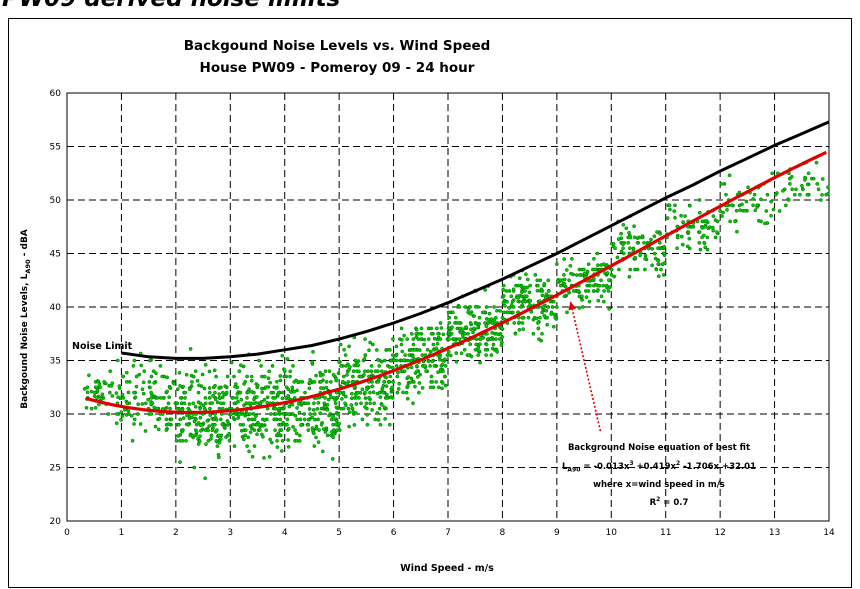 The width and height of the screenshot is (860, 589). Describe the element at coordinates (230, 533) in the screenshot. I see `x-tick-label: 3` at that location.